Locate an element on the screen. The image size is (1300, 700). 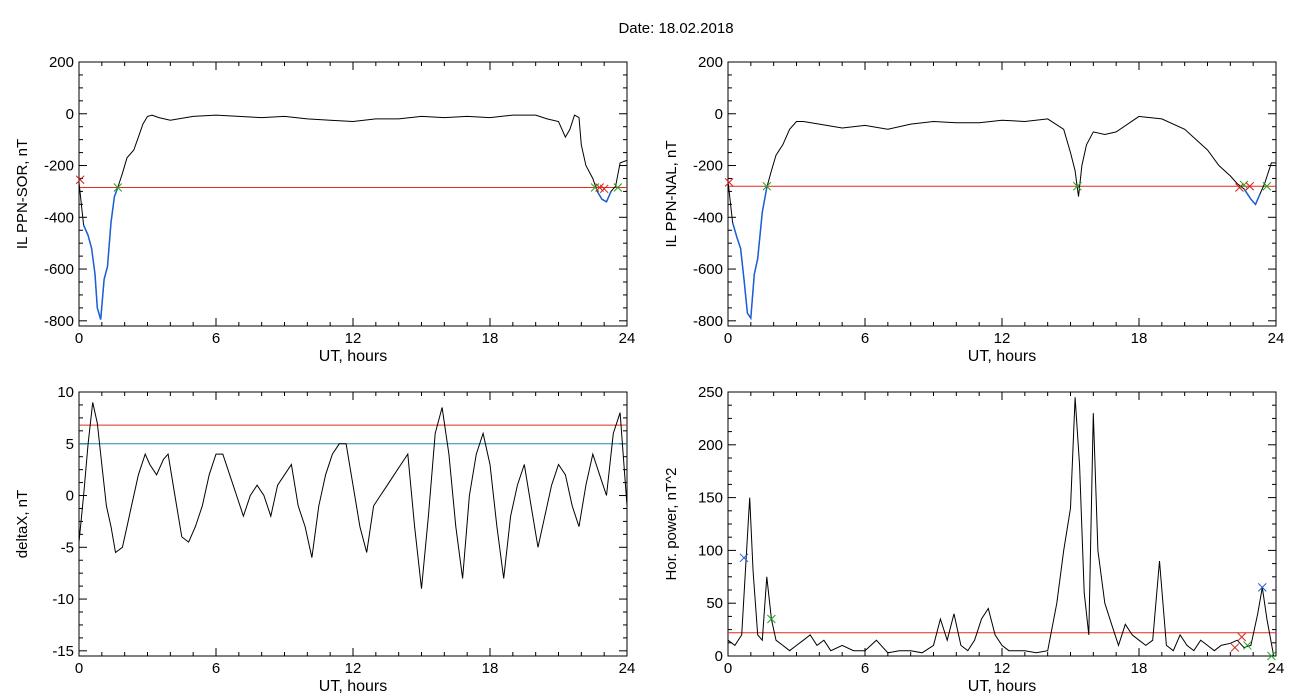
figure-title: Date: 18.02.2018 is located at coordinates (675, 28).